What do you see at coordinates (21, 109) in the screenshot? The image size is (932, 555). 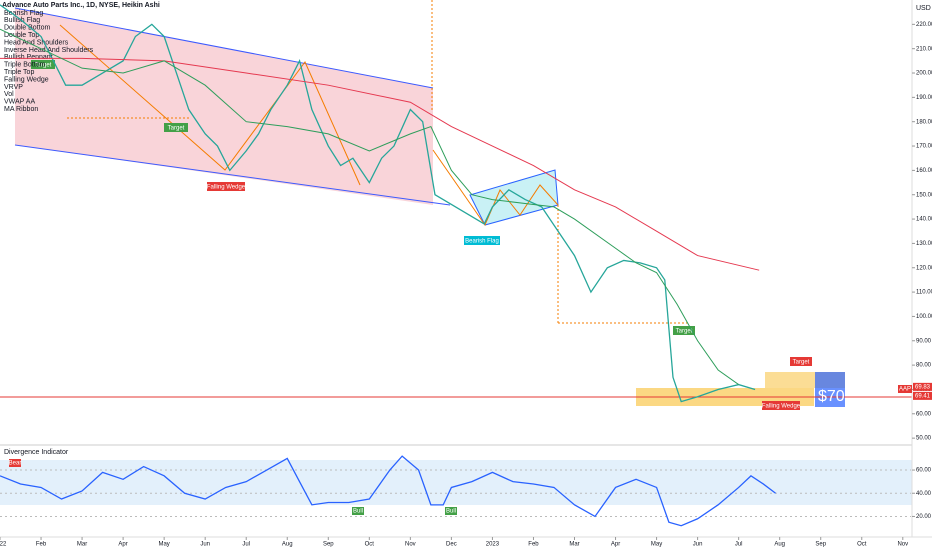 I see `indicator-name: MA Ribbon` at bounding box center [21, 109].